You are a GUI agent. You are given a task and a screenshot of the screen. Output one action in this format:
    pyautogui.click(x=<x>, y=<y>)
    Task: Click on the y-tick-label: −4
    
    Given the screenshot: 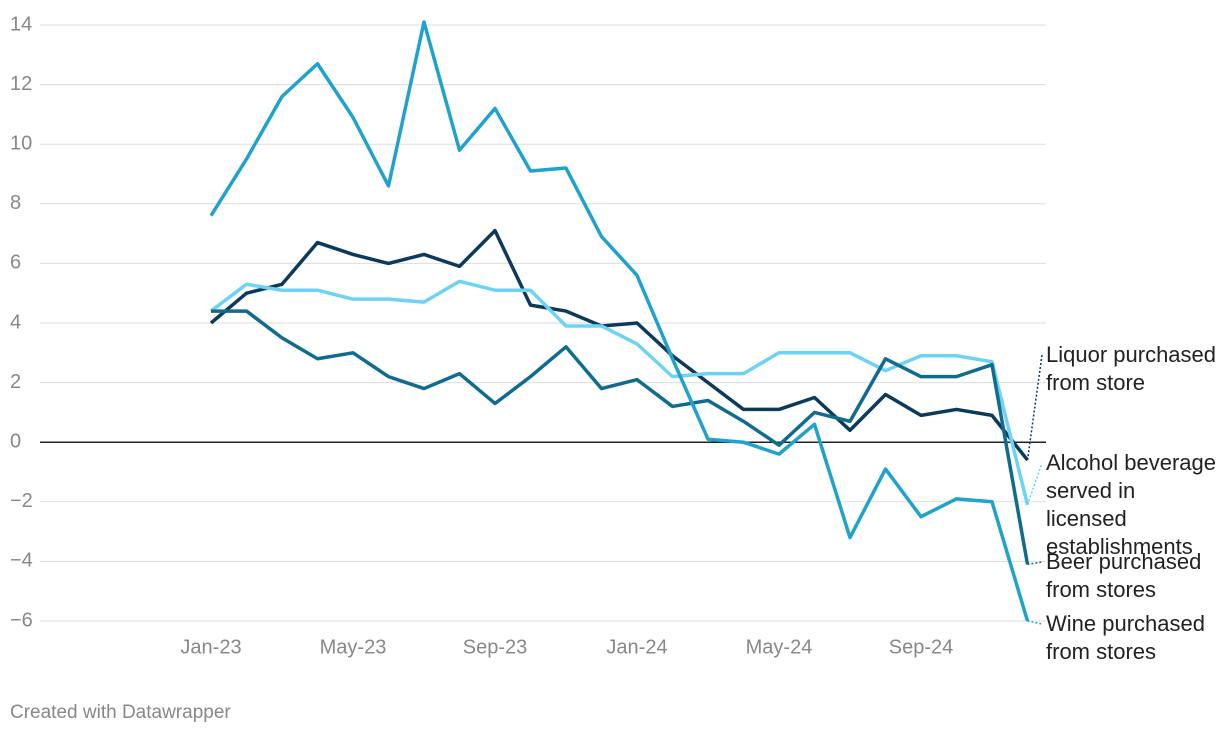 What is the action you would take?
    pyautogui.click(x=21, y=561)
    